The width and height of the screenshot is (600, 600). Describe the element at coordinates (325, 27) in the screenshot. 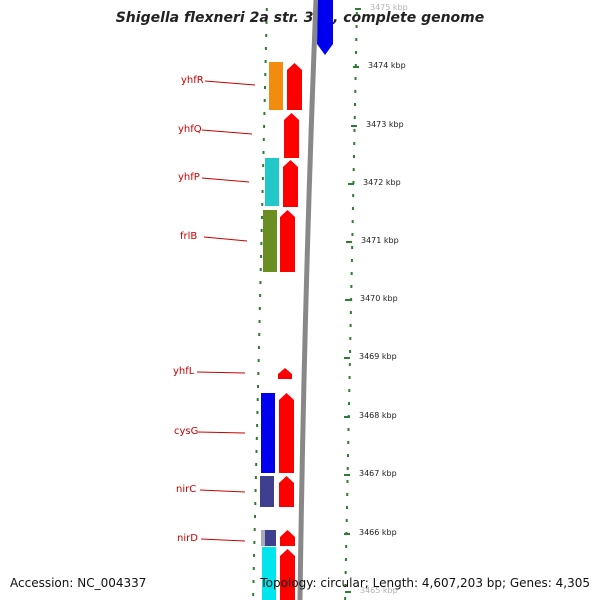

I see `top-blue-gene-arrow` at that location.